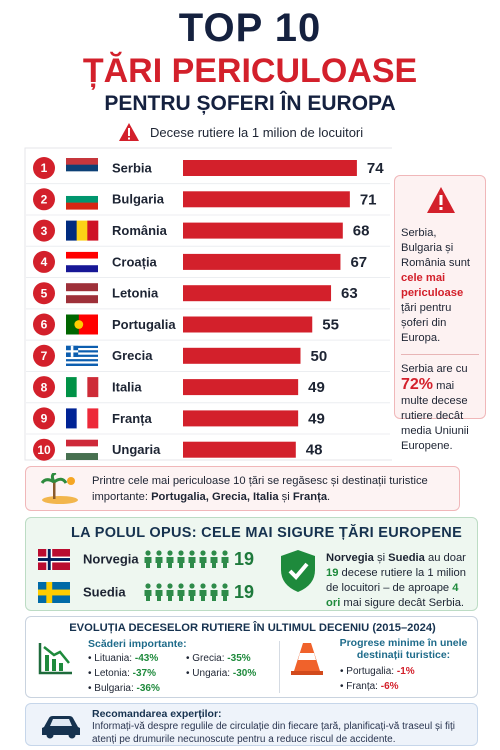  Describe the element at coordinates (79, 324) in the screenshot. I see `flag-emblem` at that location.